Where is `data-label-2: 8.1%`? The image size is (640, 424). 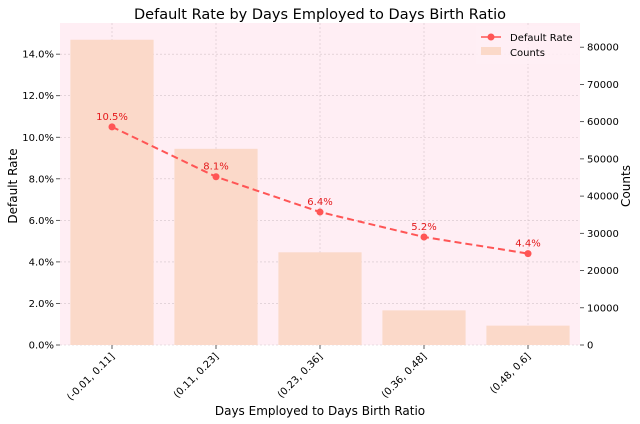
data-label-2: 8.1% is located at coordinates (215, 167).